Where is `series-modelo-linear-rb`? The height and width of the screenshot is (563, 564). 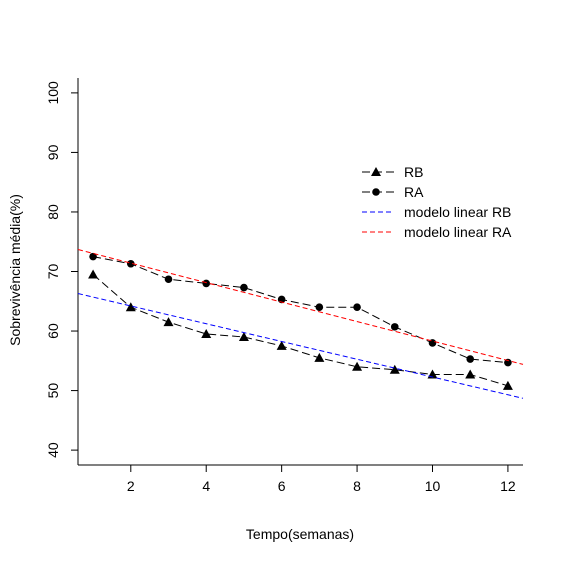 series-modelo-linear-rb is located at coordinates (300, 346).